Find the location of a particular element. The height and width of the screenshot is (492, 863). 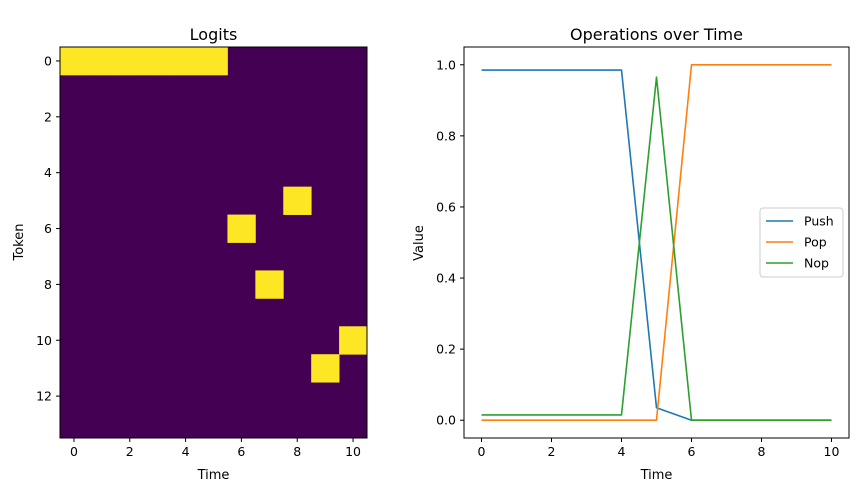

line-y-tick-label: 0.6 is located at coordinates (446, 206).